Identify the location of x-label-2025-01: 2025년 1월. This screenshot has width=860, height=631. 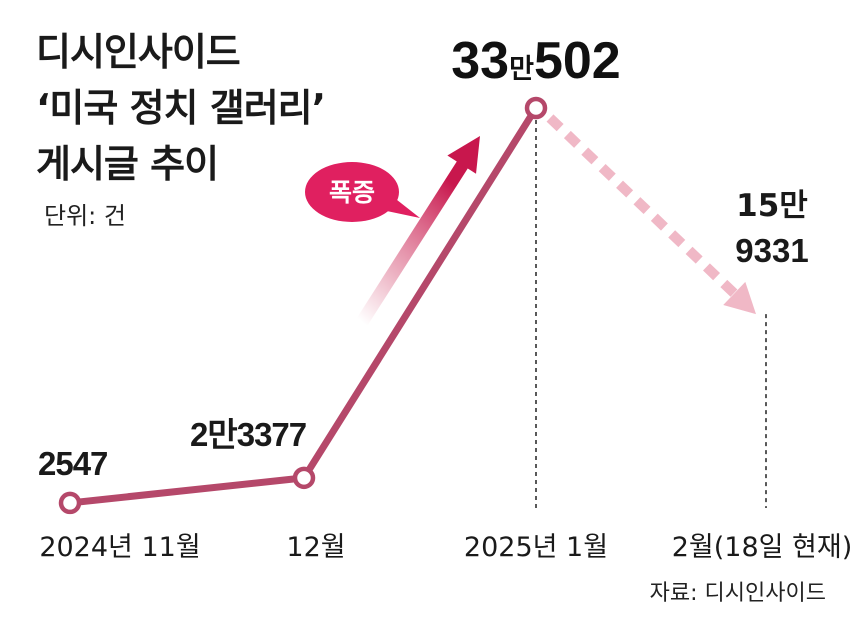
(536, 547).